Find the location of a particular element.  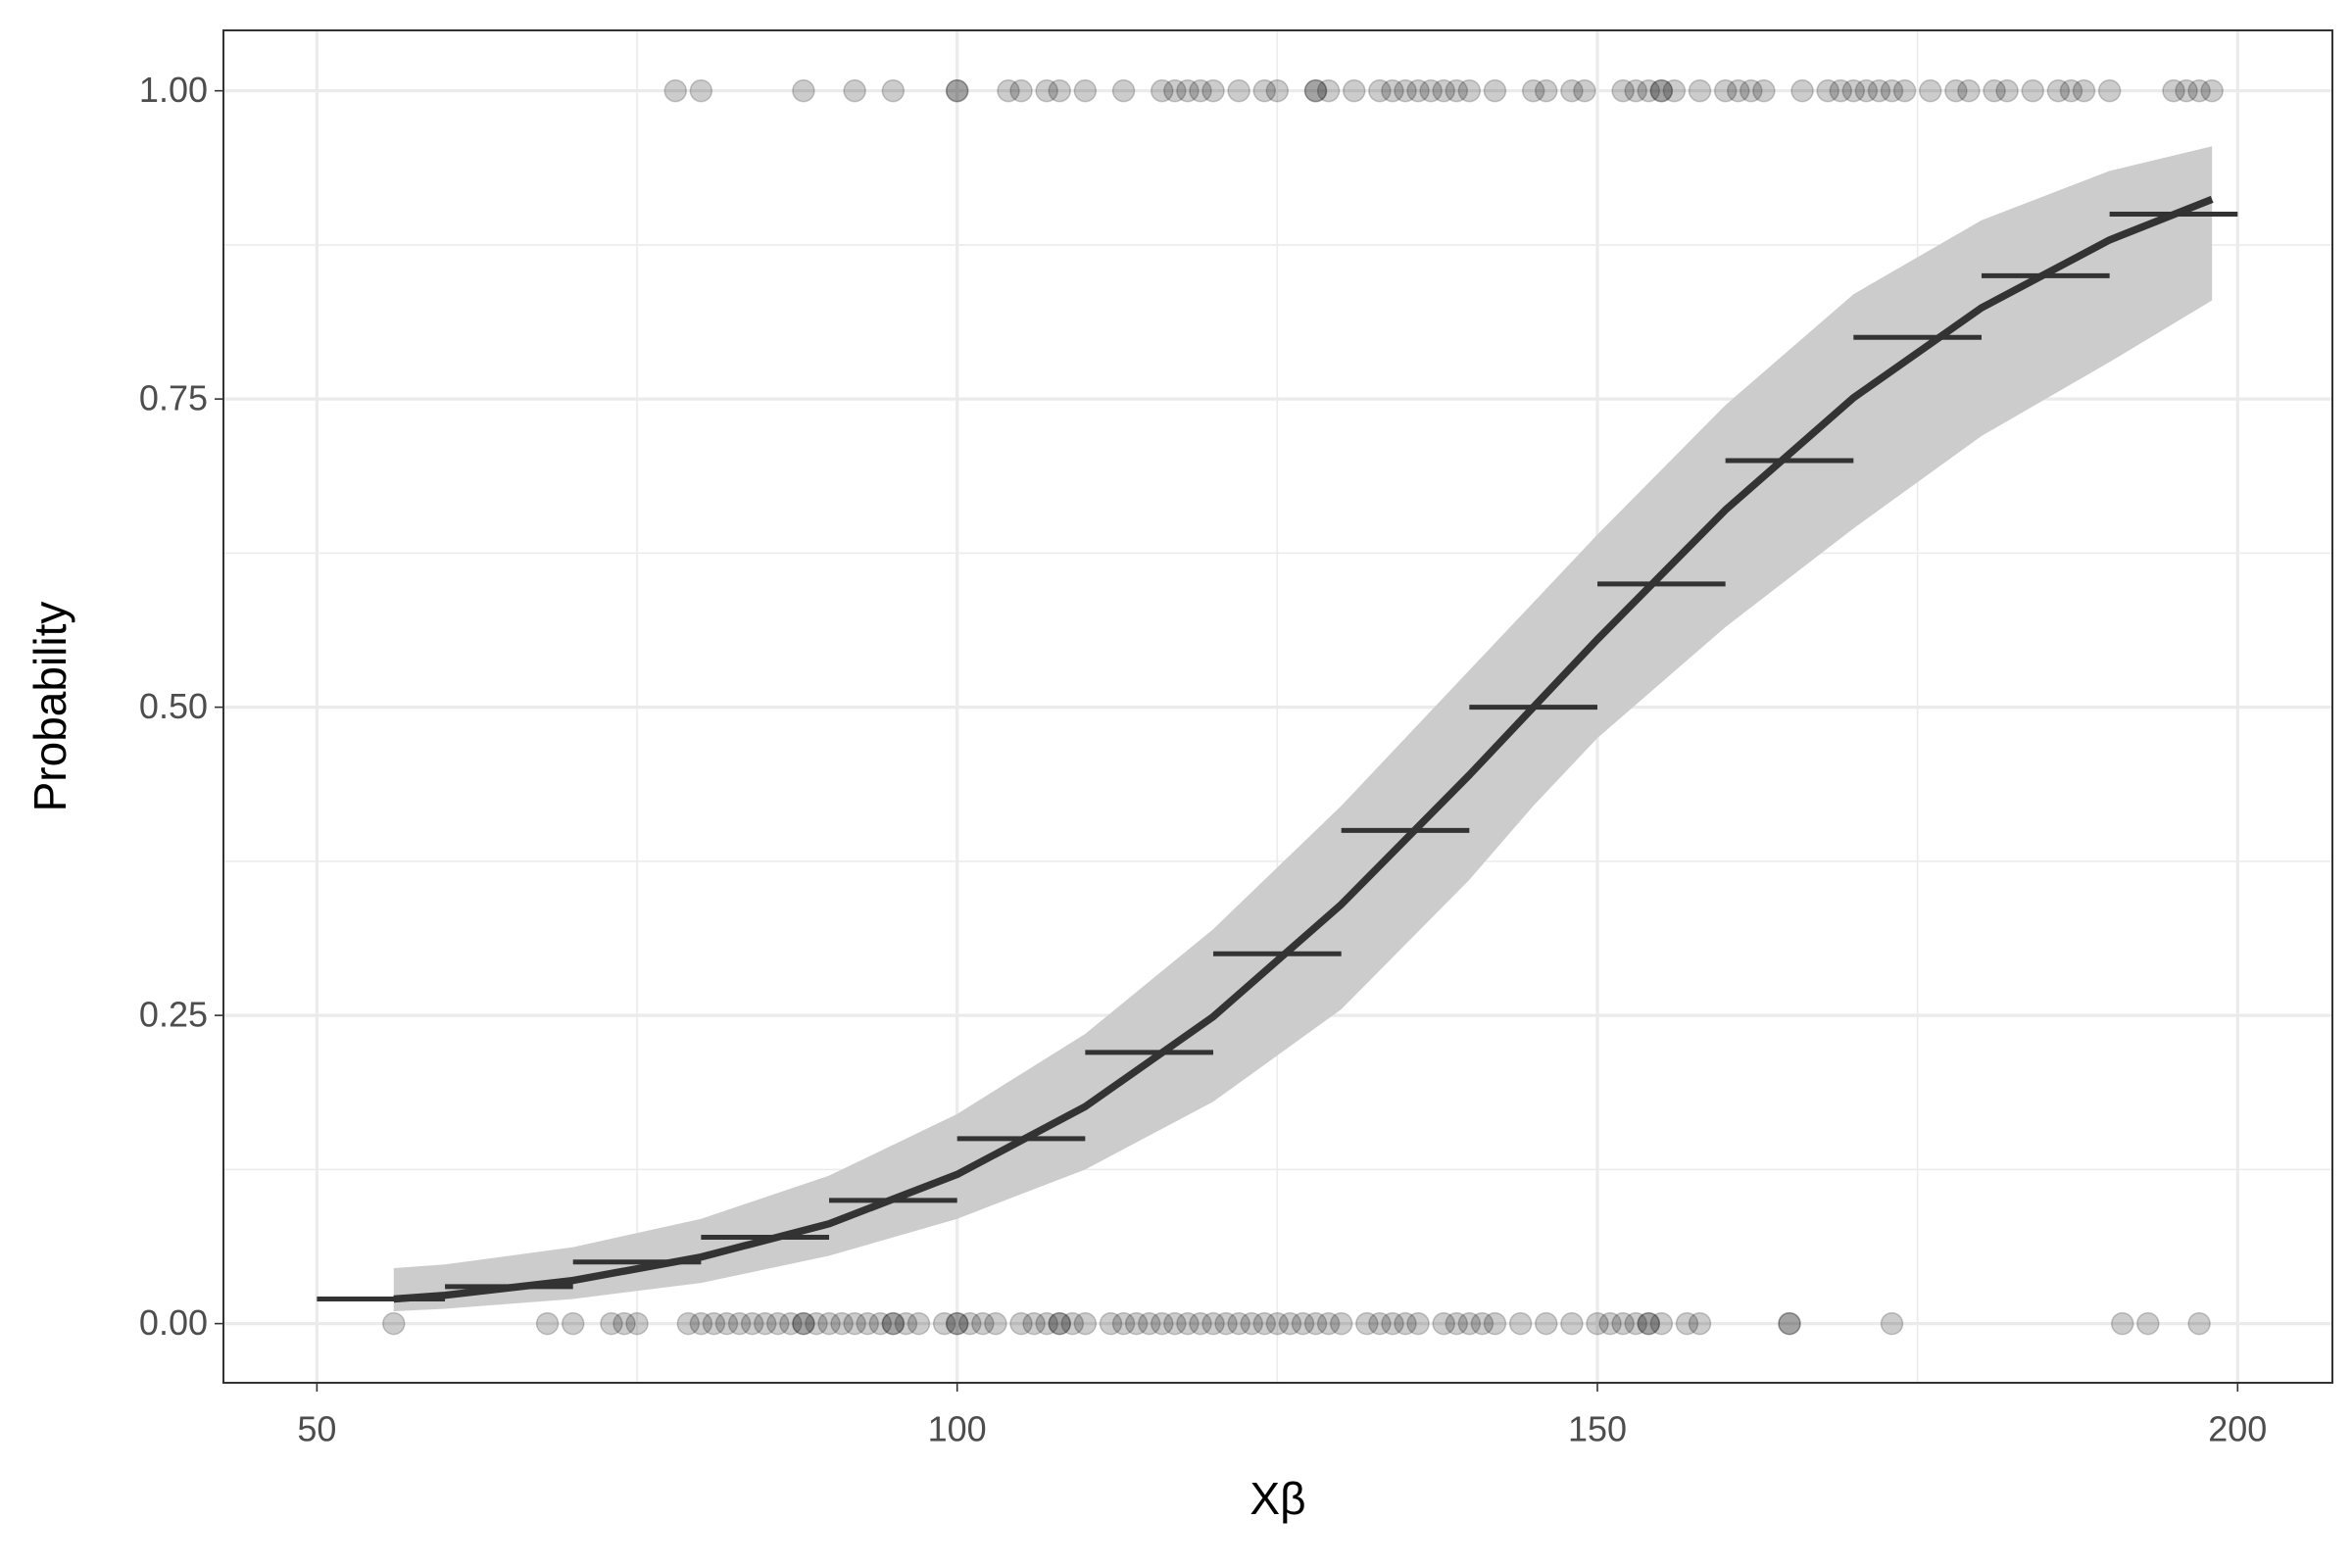

y-tick-label: 0.75 is located at coordinates (173, 398).